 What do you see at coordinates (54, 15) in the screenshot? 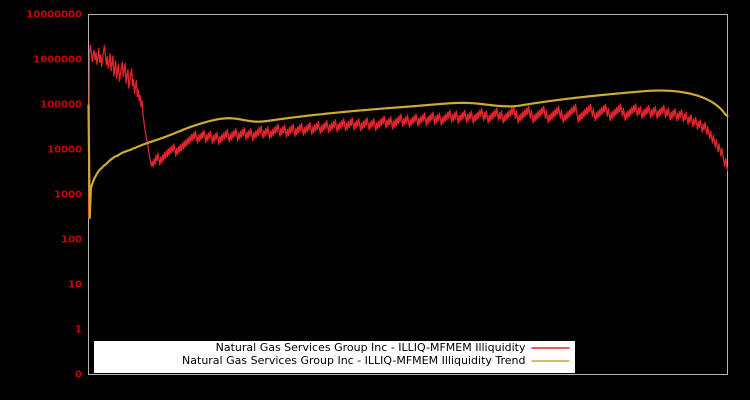
I see `y-tick-label: 10000000` at bounding box center [54, 15].